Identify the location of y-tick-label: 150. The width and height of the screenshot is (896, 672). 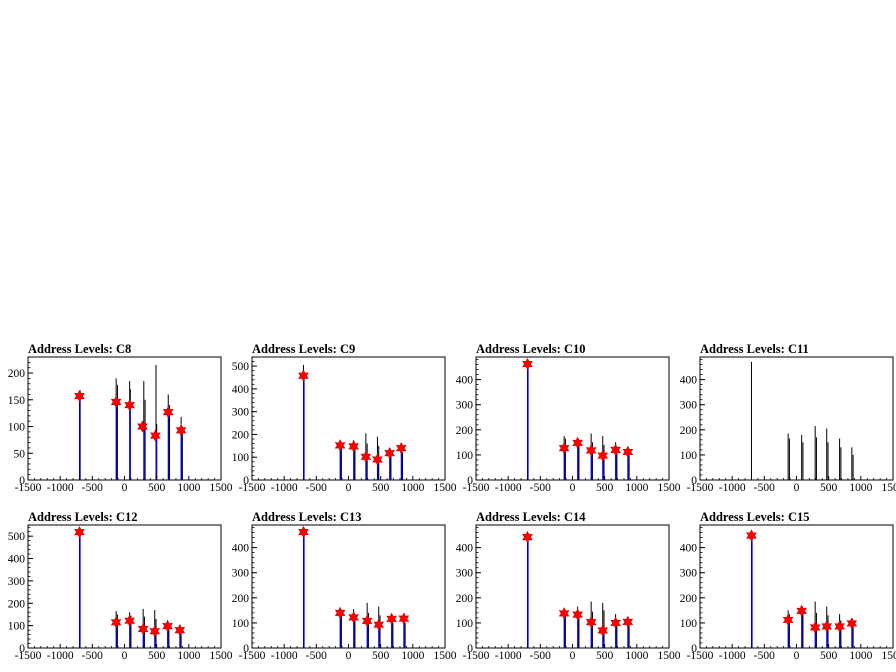
(17, 401).